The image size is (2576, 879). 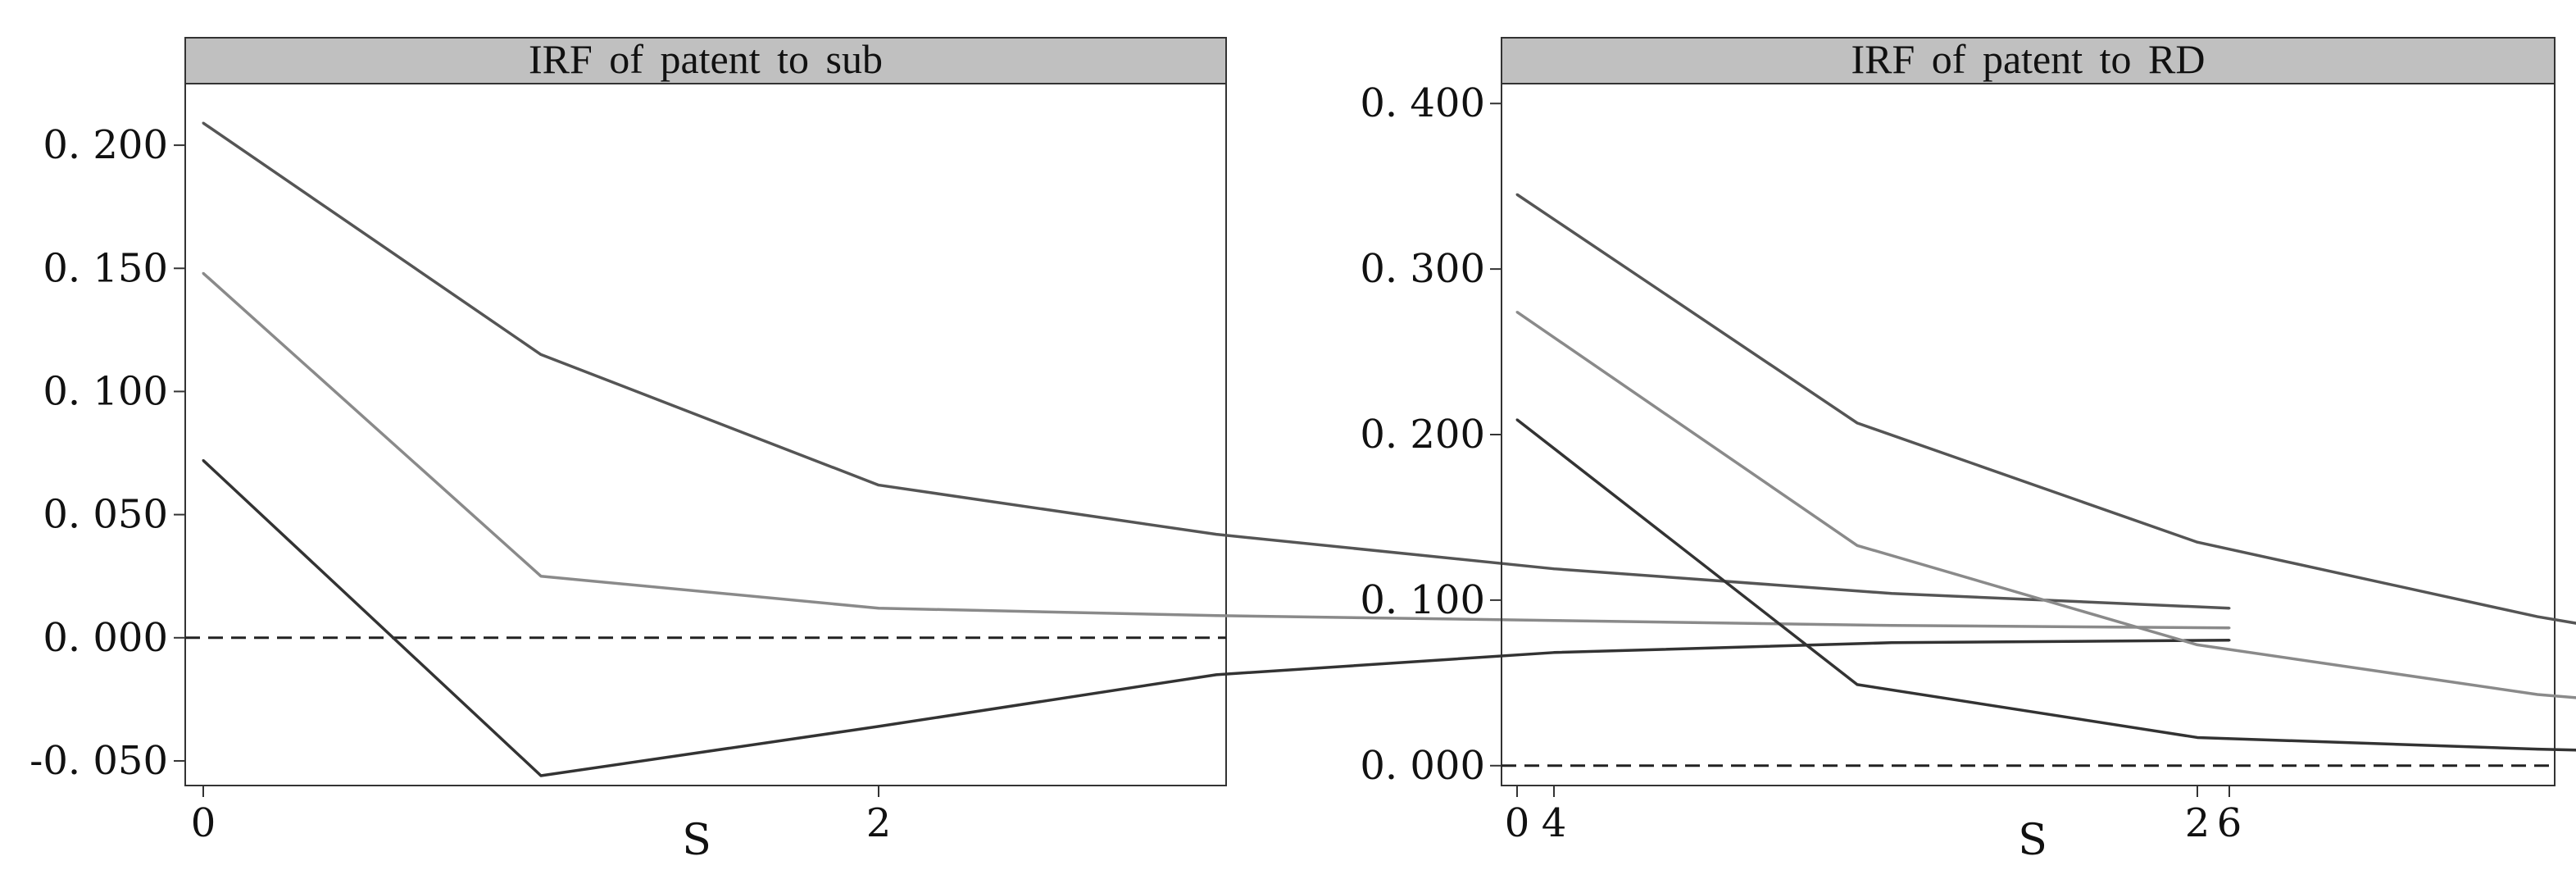 I want to click on y-tick-label: 0. 400, so click(x=1422, y=103).